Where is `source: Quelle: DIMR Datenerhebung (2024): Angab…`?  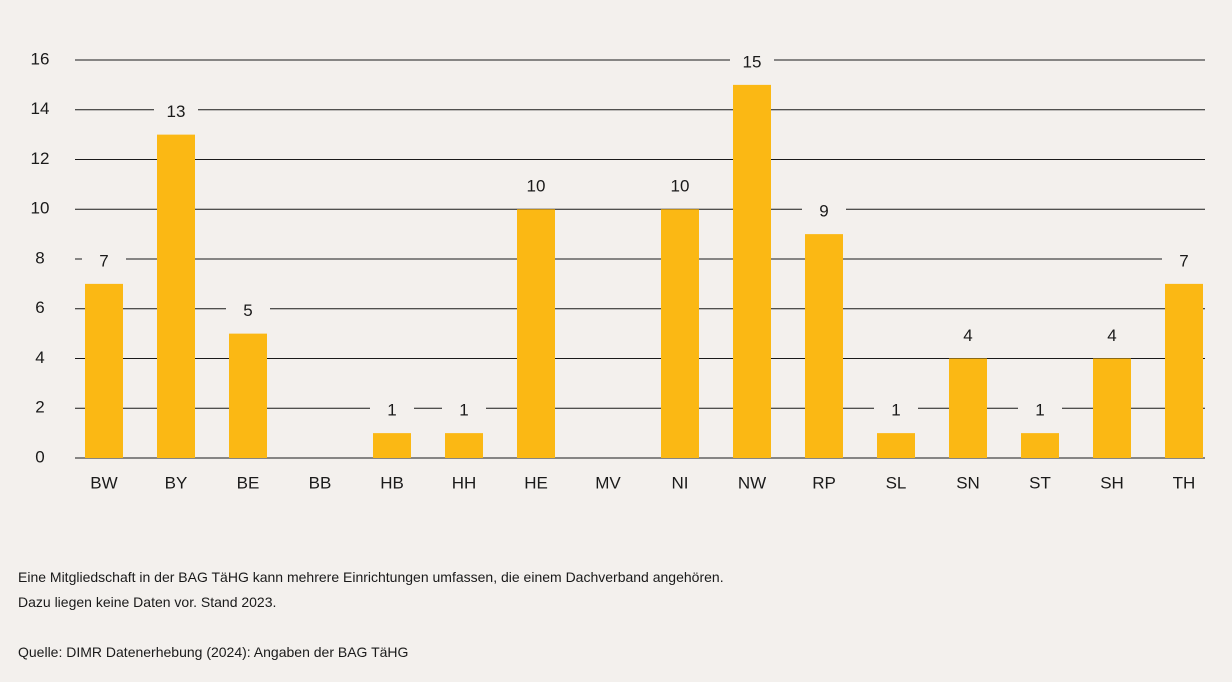
source: Quelle: DIMR Datenerhebung (2024): Angab… is located at coordinates (213, 652).